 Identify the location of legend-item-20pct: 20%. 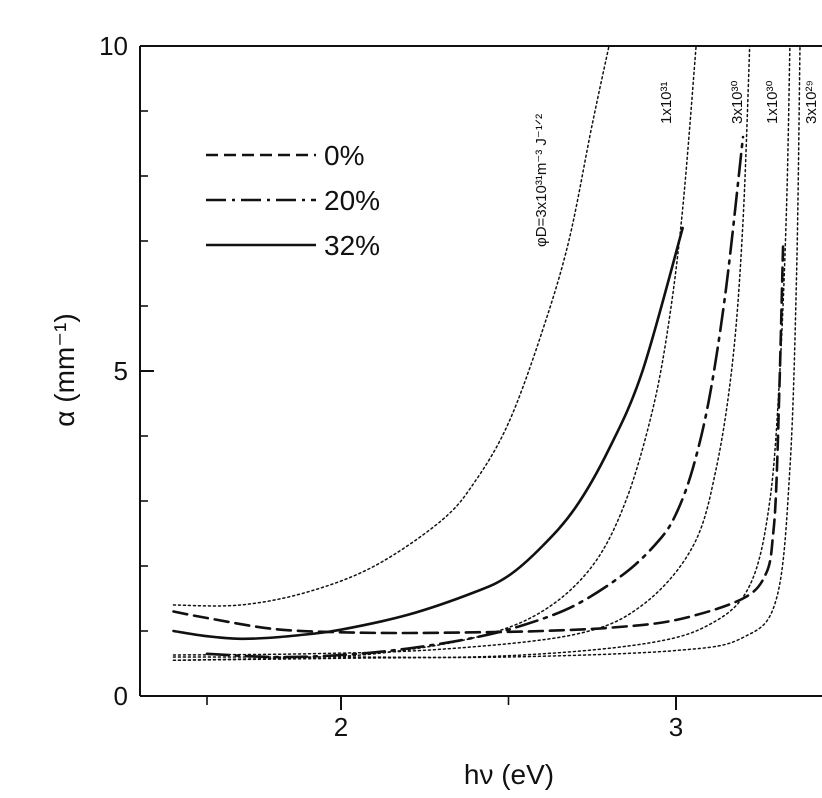
(293, 200).